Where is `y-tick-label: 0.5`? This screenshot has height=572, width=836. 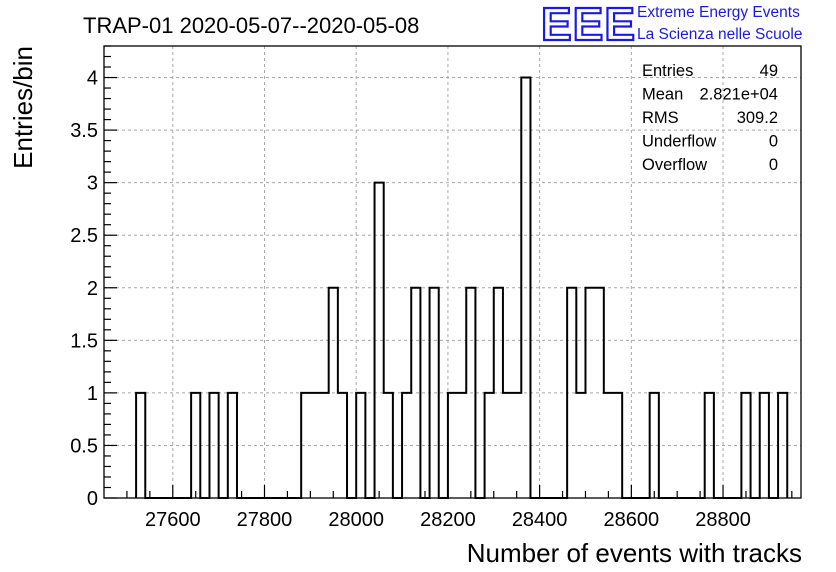
y-tick-label: 0.5 is located at coordinates (84, 446).